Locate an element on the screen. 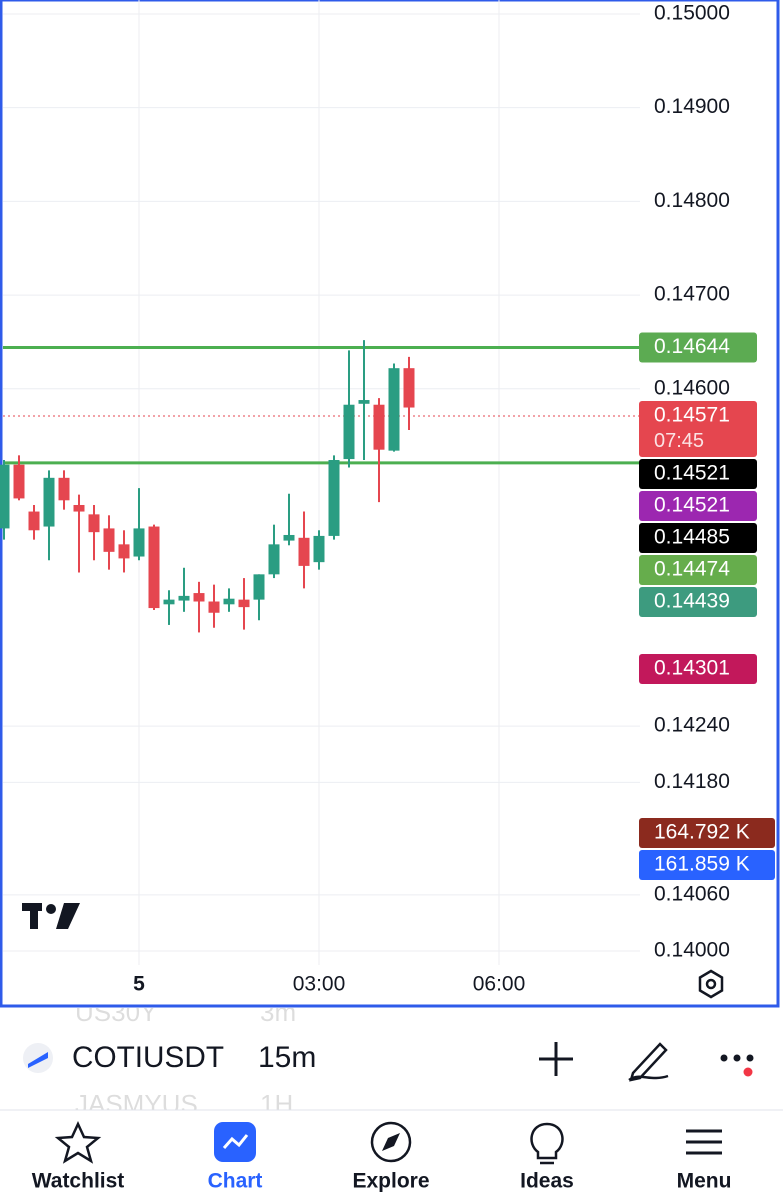  volume-badge-label: 164.792 K is located at coordinates (702, 832).